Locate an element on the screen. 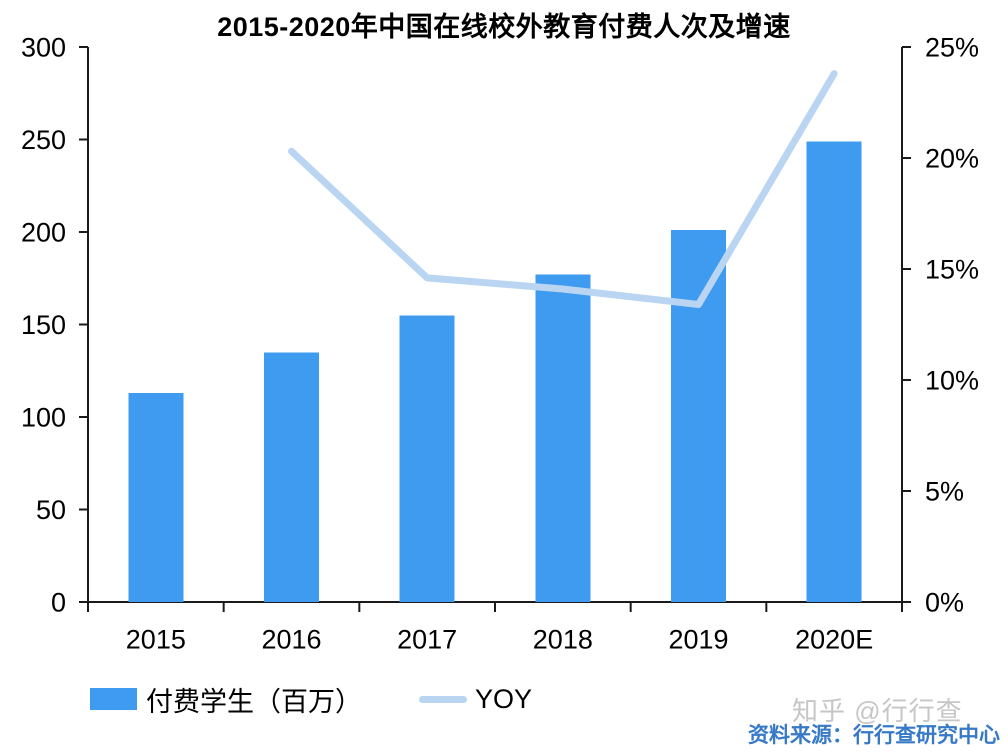 The height and width of the screenshot is (754, 1008). bar-2020E is located at coordinates (834, 371).